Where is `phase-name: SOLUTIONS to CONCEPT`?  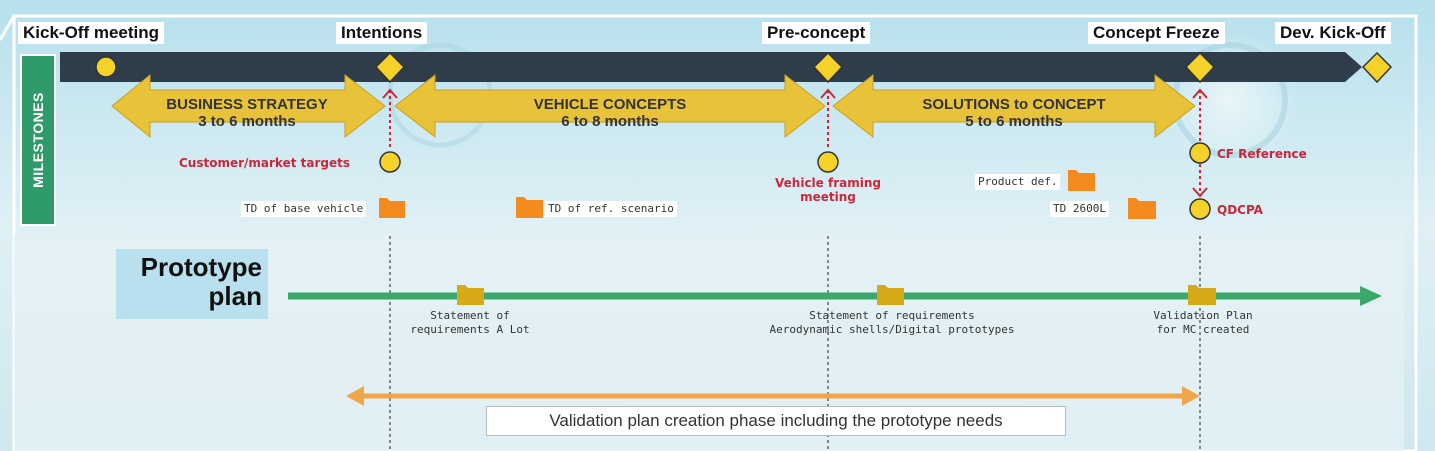 phase-name: SOLUTIONS to CONCEPT is located at coordinates (1014, 104).